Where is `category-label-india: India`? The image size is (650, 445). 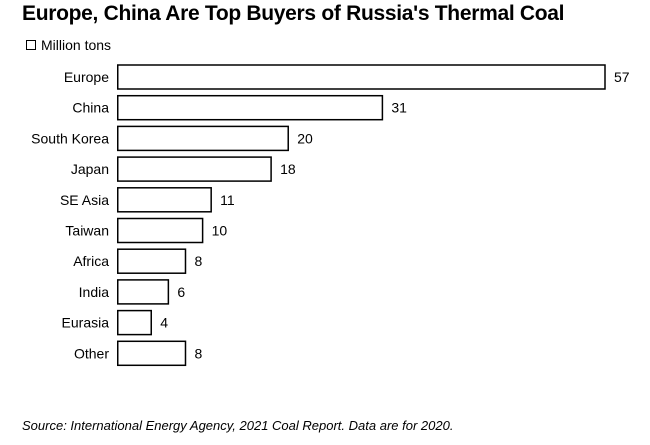 category-label-india: India is located at coordinates (94, 292).